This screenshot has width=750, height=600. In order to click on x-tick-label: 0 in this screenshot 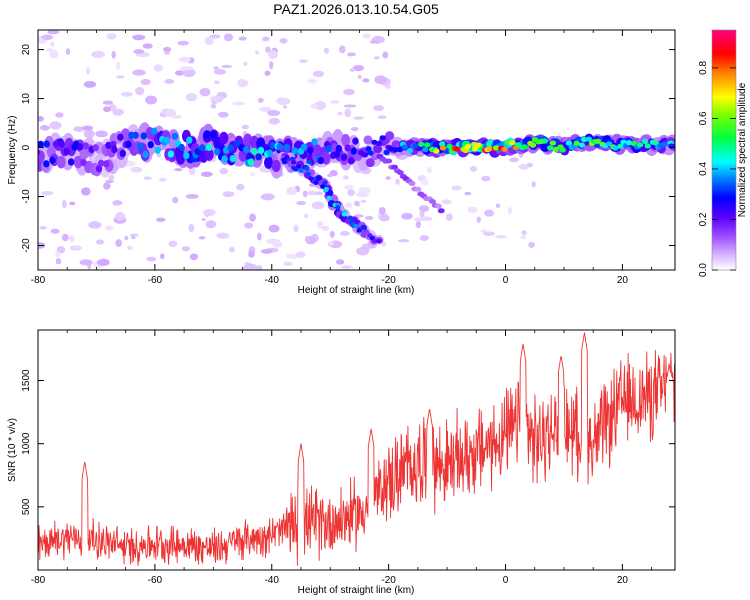, I will do `click(506, 580)`.